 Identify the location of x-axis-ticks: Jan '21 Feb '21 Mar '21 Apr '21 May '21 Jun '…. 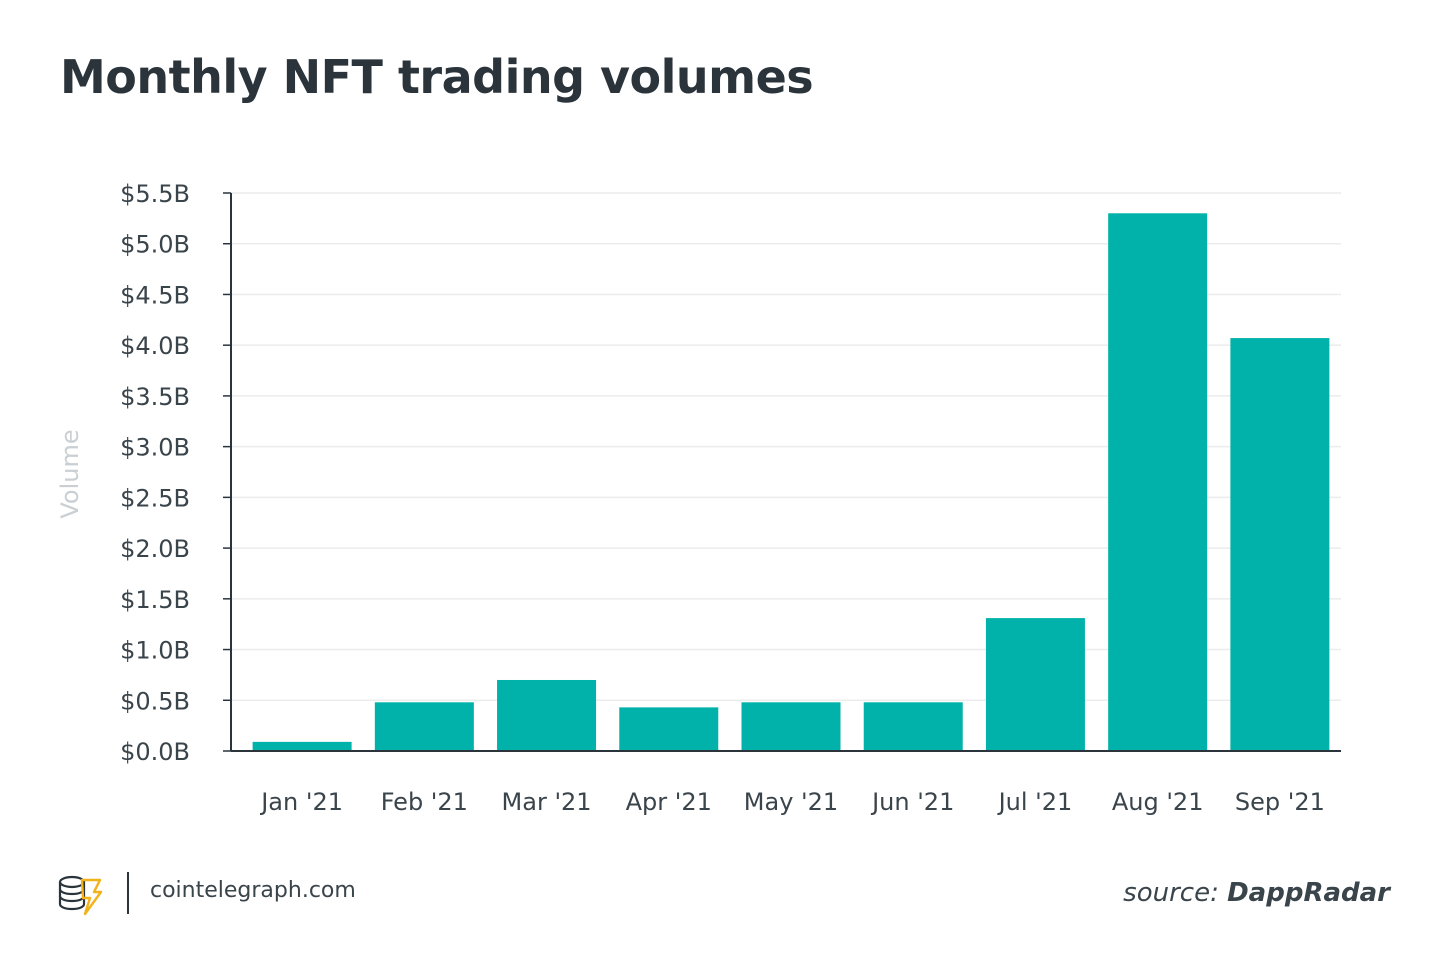
(792, 802).